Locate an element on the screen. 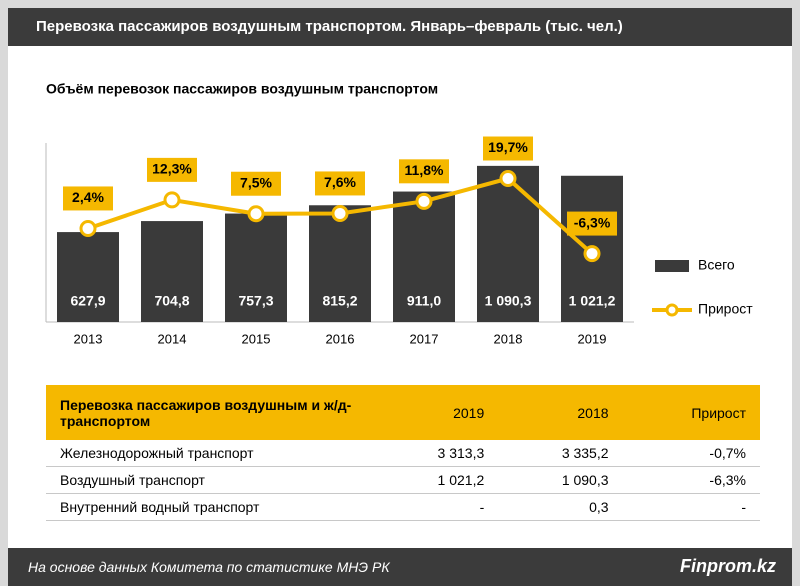 This screenshot has height=586, width=800. value-label: 2,4% is located at coordinates (88, 197).